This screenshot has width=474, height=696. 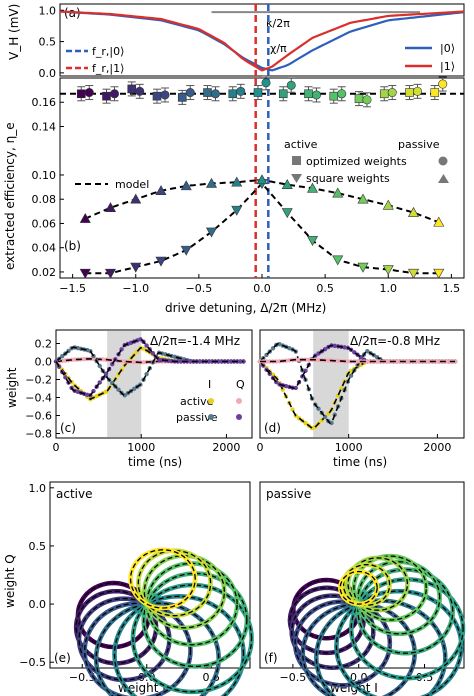 I want to click on legend-a-1: |1⟩, so click(x=447, y=66).